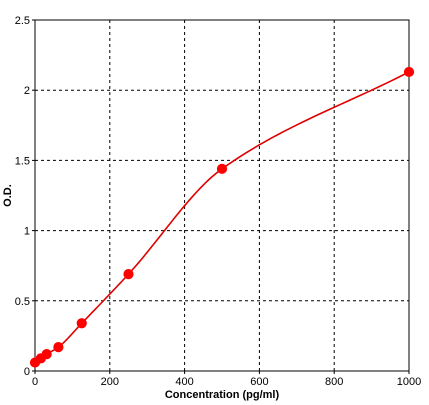 Image resolution: width=429 pixels, height=405 pixels. Describe the element at coordinates (409, 382) in the screenshot. I see `x-tick-label: 1000` at that location.